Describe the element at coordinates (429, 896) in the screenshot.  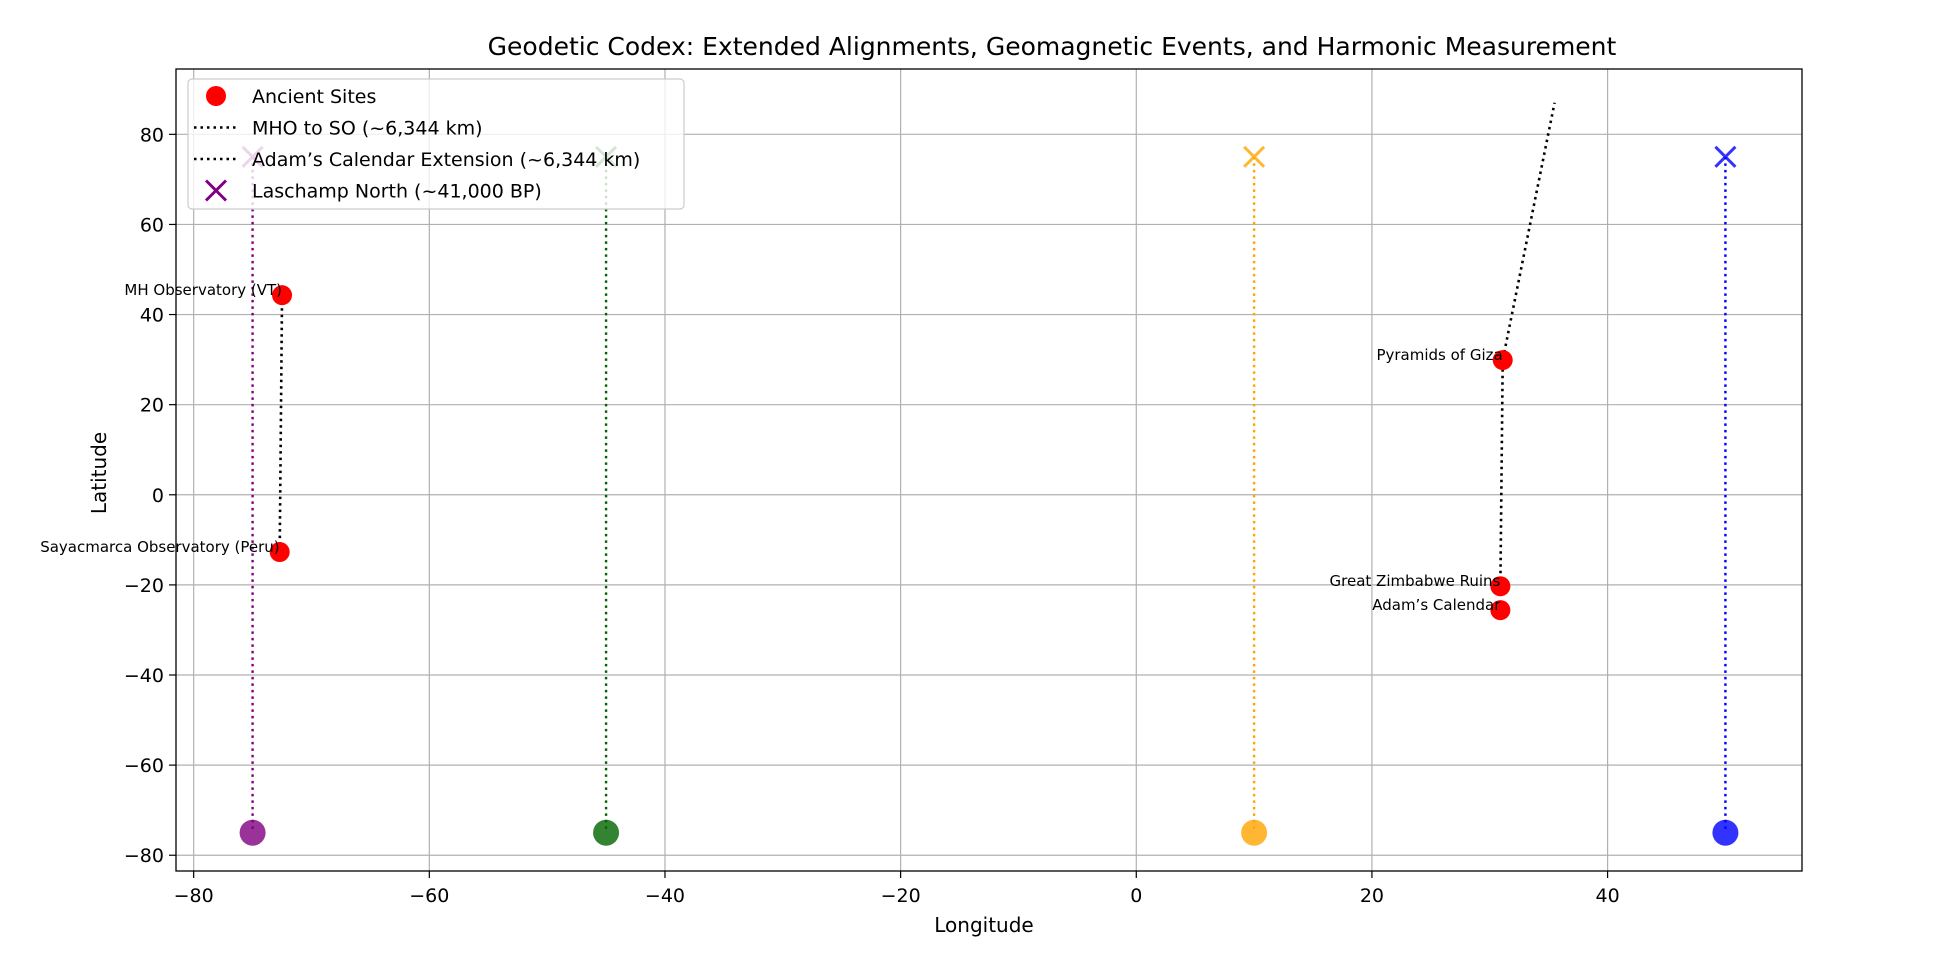
I see `x-tick-label: −60` at that location.